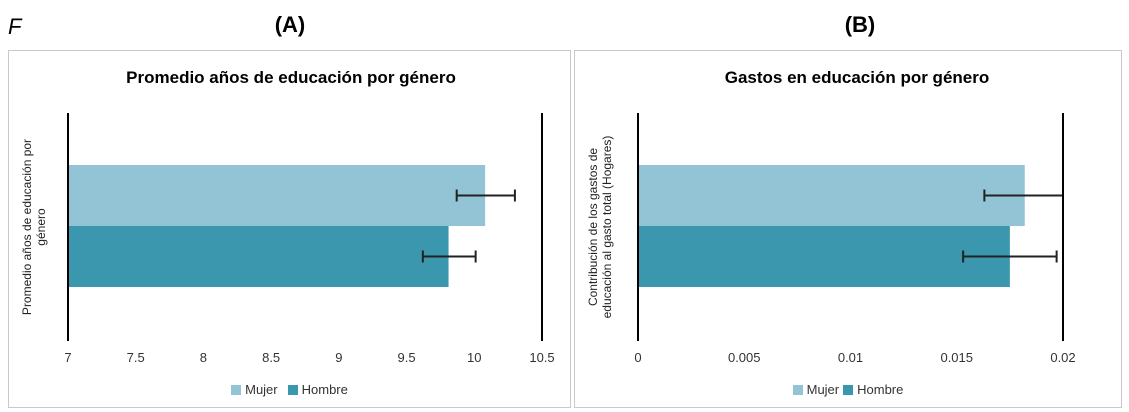 This screenshot has height=412, width=1129. What do you see at coordinates (15, 26) in the screenshot?
I see `figure-corner-label: F` at bounding box center [15, 26].